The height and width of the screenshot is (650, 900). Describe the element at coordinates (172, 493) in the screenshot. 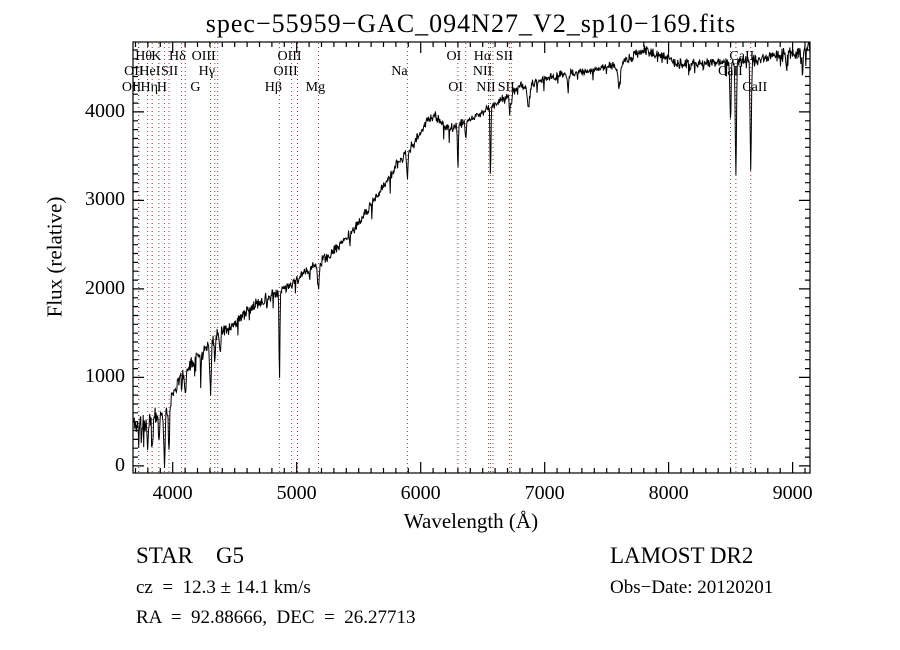

I see `x-tick-label: 4000` at that location.